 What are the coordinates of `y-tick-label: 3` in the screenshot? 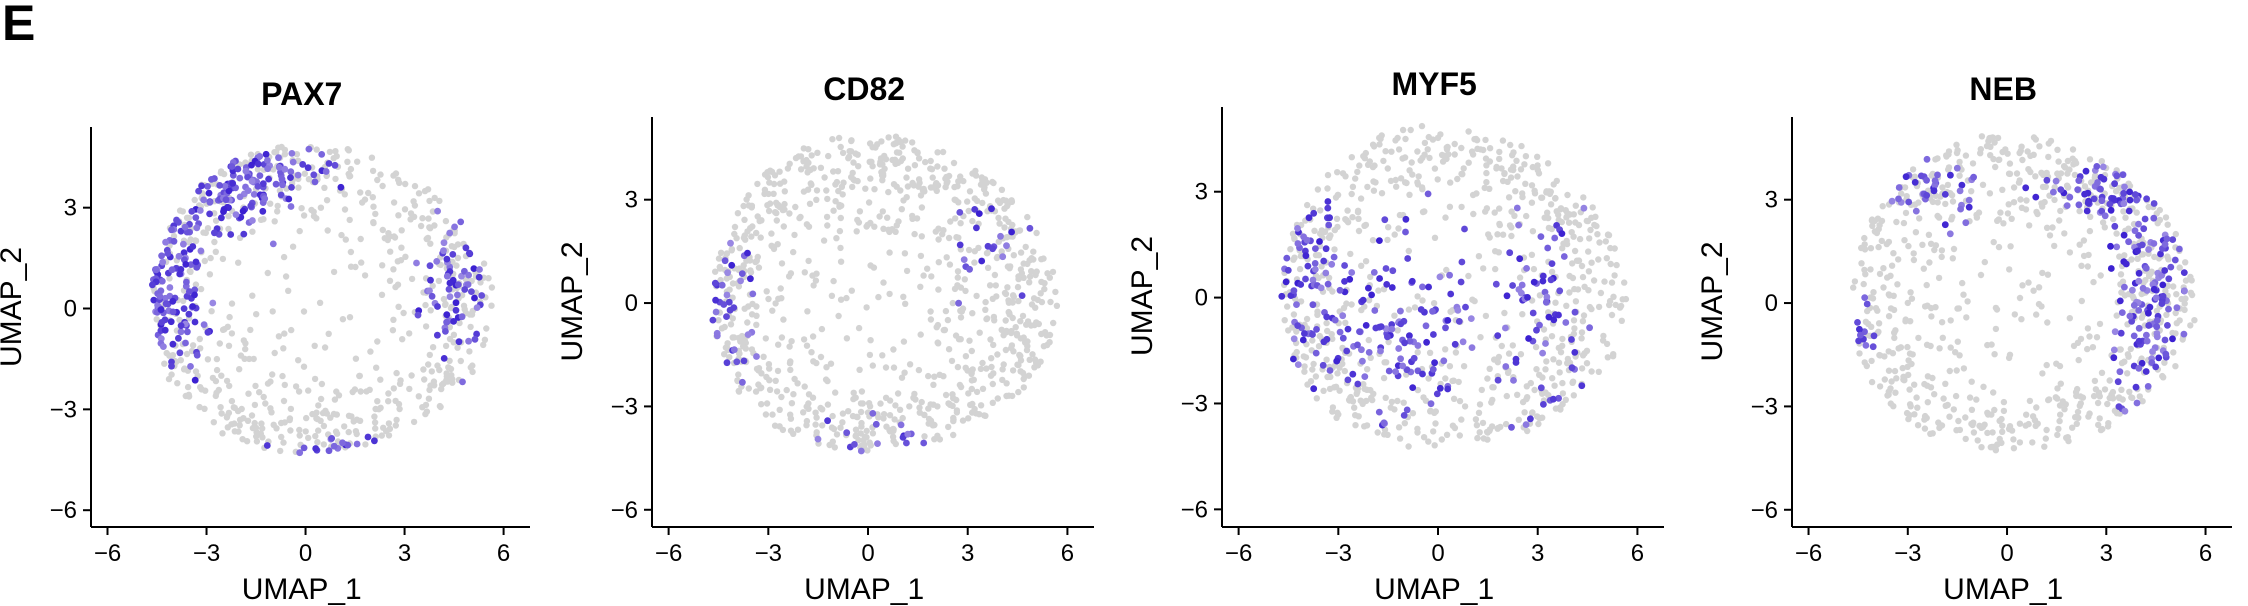 It's located at (70, 208).